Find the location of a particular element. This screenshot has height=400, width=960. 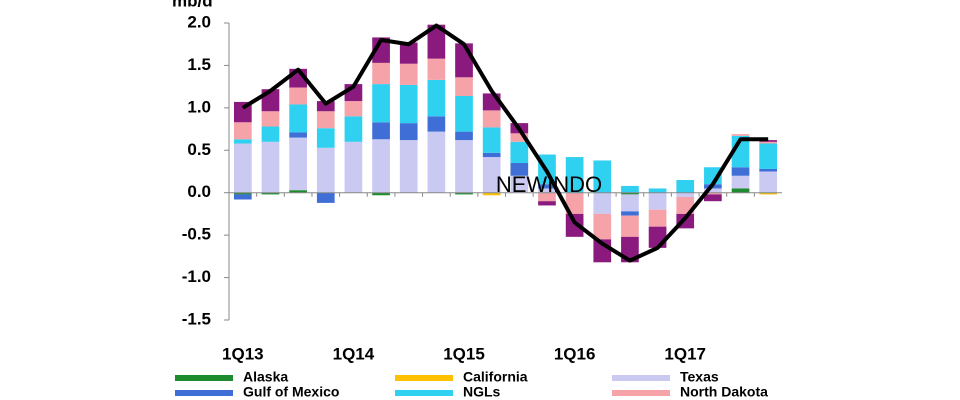

legend-label: Texas is located at coordinates (699, 377).